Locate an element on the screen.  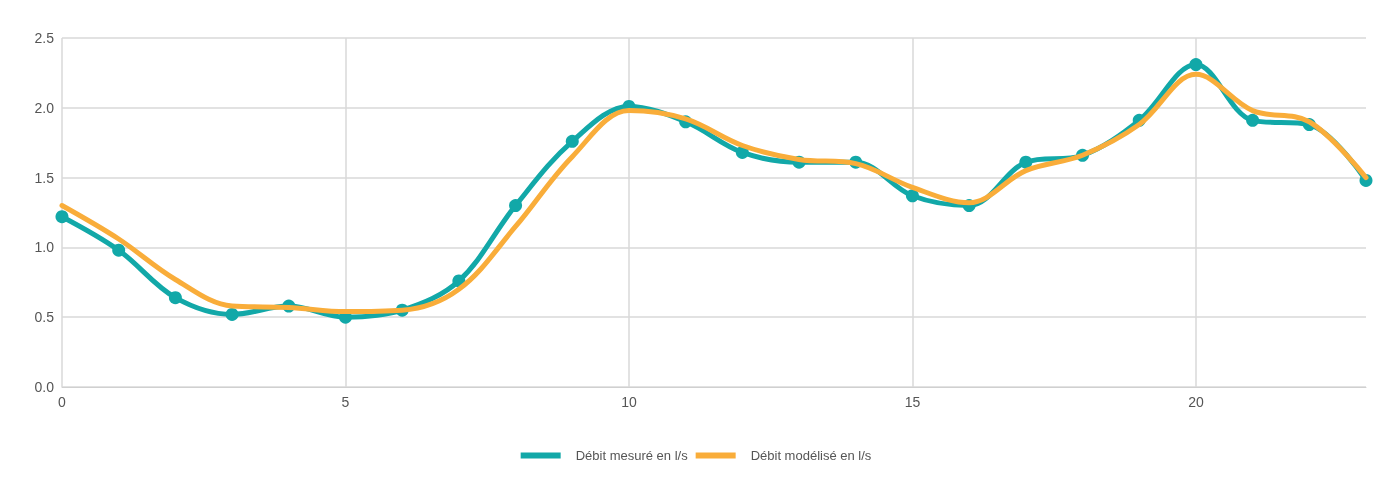
y-tick-label: 2.5 is located at coordinates (44, 38).